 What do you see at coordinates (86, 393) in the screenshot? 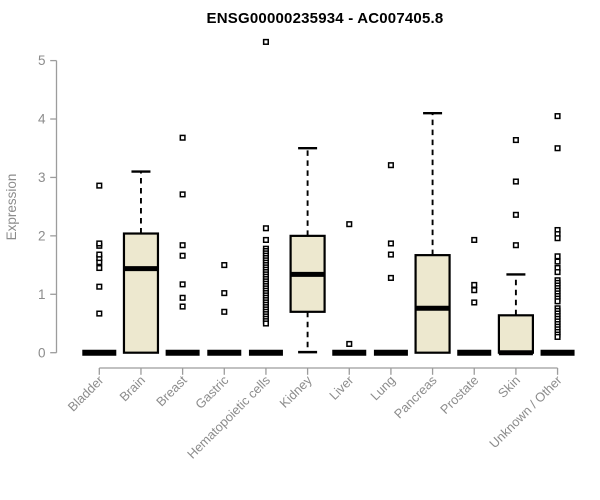
I see `svg-text: Bladder` at bounding box center [86, 393].